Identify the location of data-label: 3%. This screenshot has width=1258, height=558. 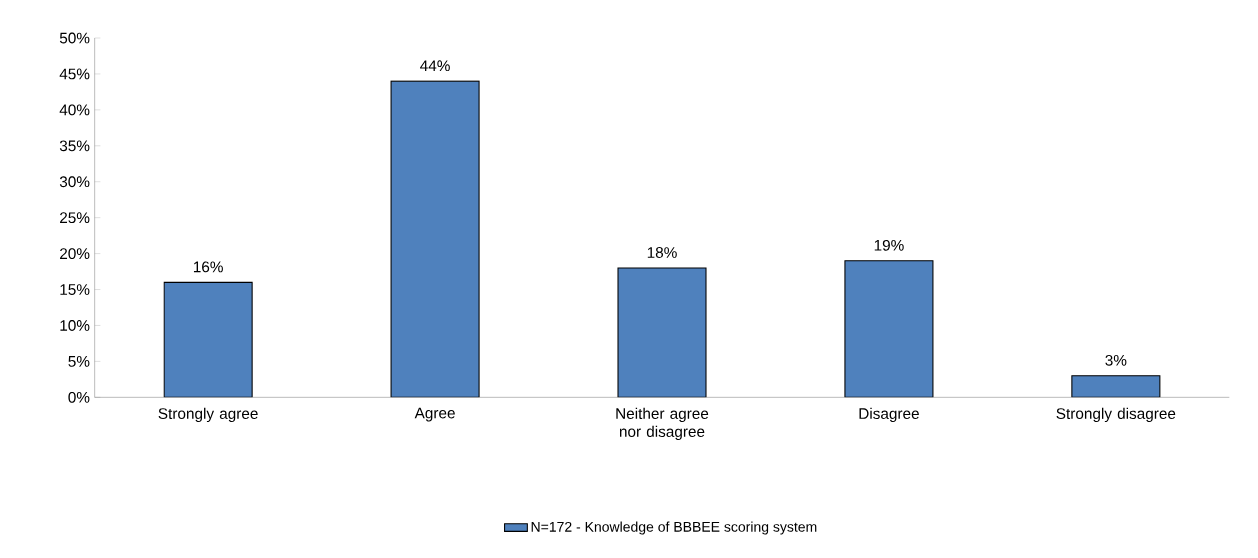
(1116, 360).